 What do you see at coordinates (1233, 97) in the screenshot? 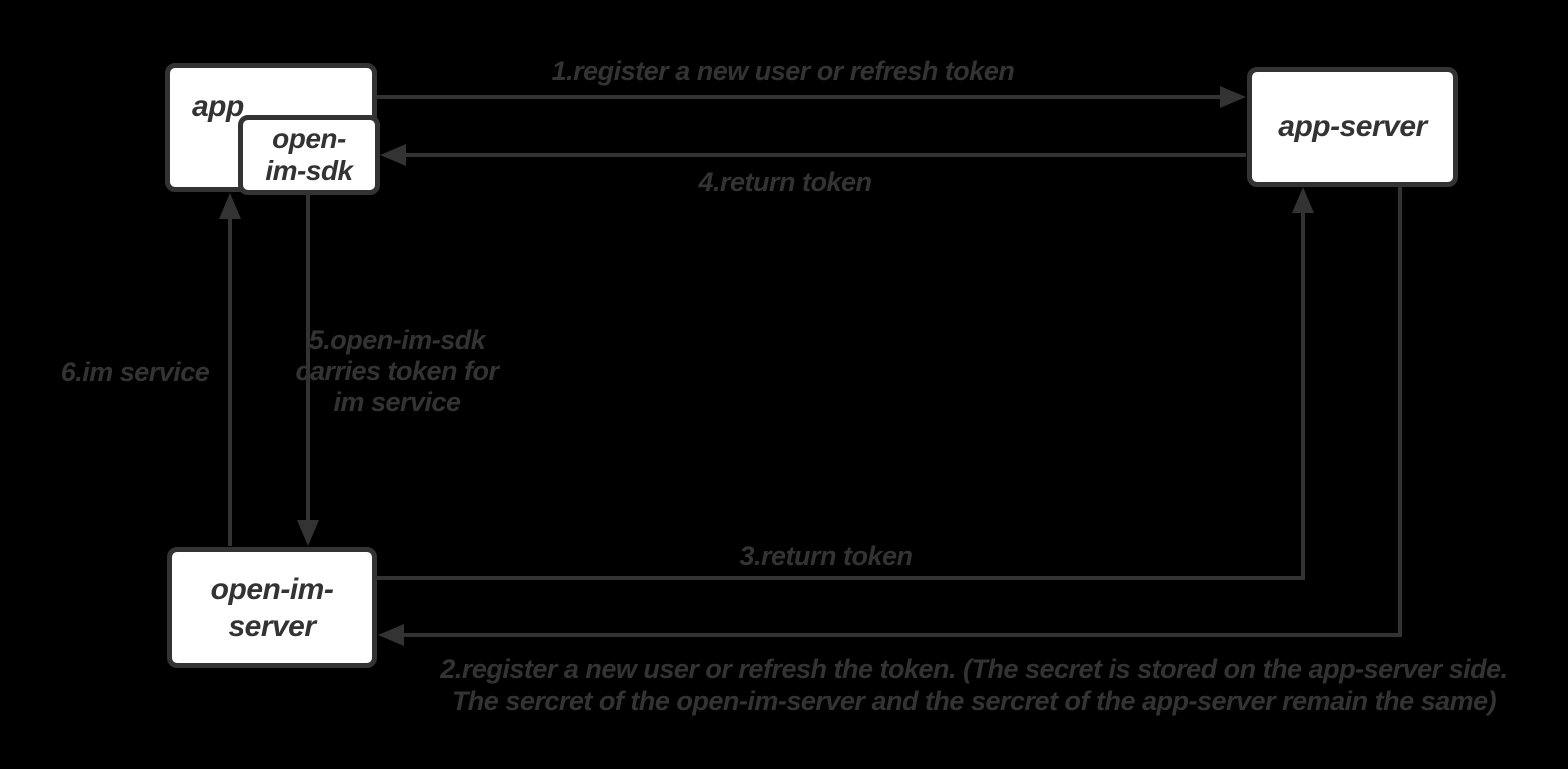
I see `edge-1-arrowhead-right-icon` at bounding box center [1233, 97].